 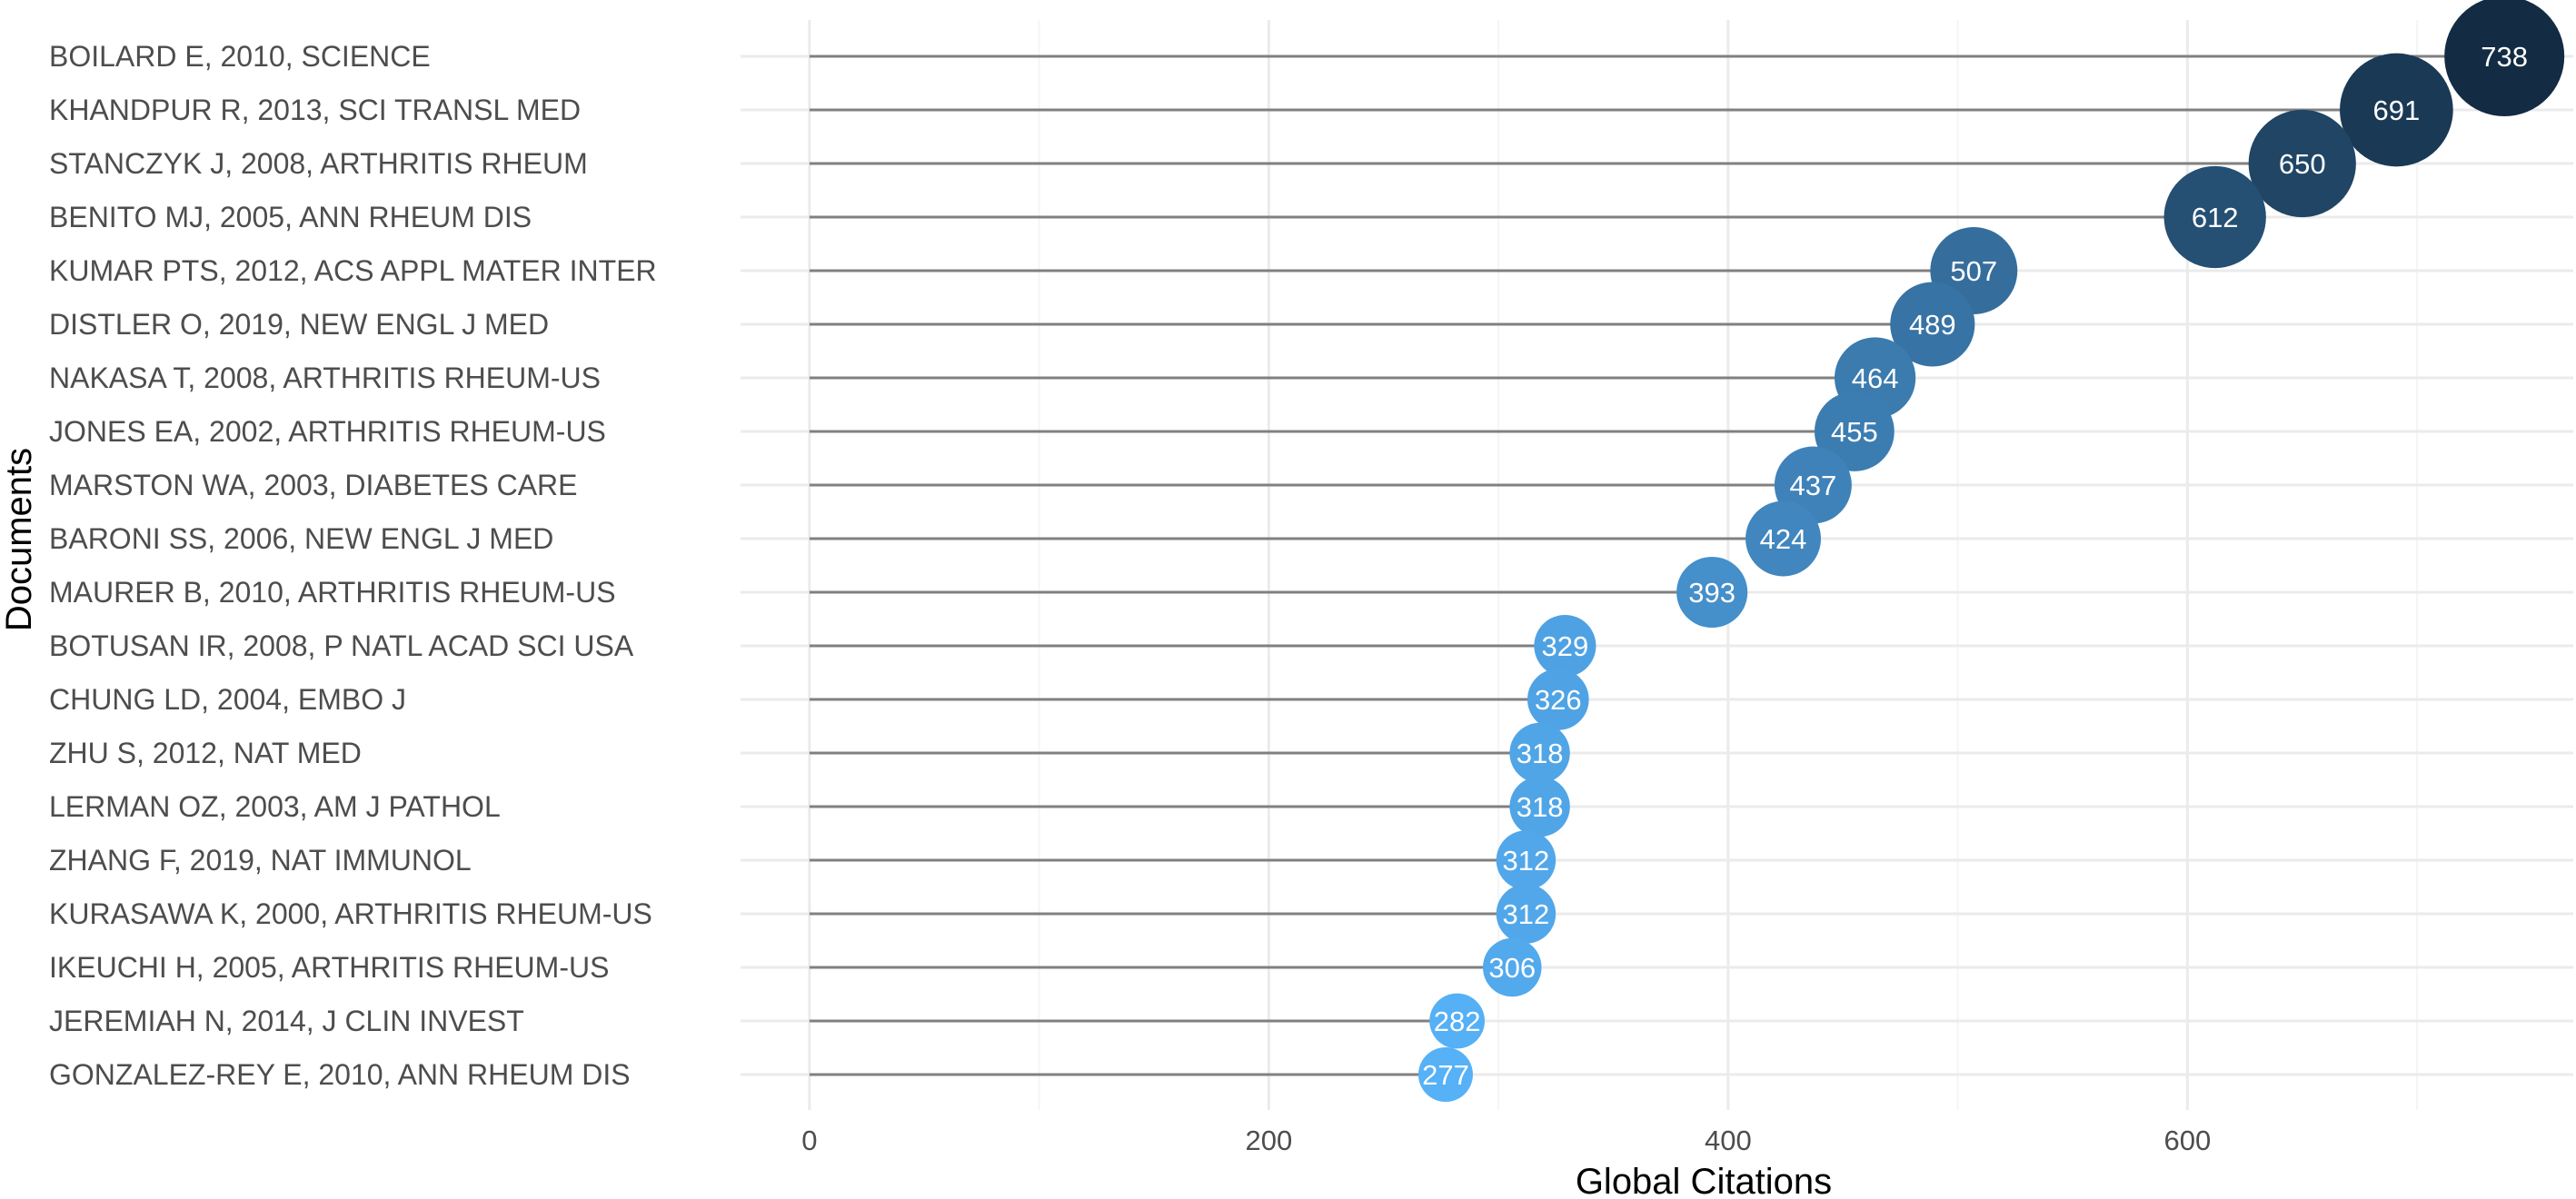 I want to click on citation-value-label: 326, so click(x=1558, y=700).